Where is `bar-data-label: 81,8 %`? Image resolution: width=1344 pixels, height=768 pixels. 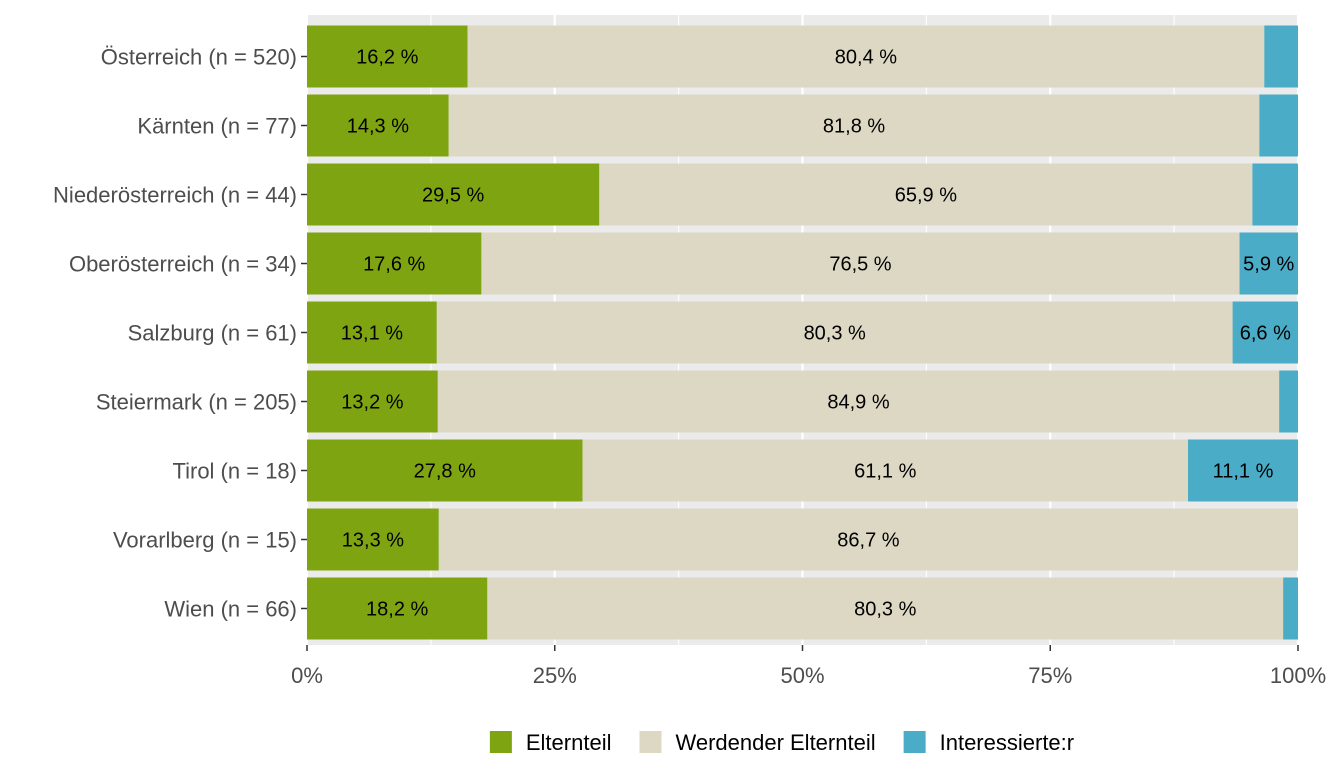 bar-data-label: 81,8 % is located at coordinates (854, 127).